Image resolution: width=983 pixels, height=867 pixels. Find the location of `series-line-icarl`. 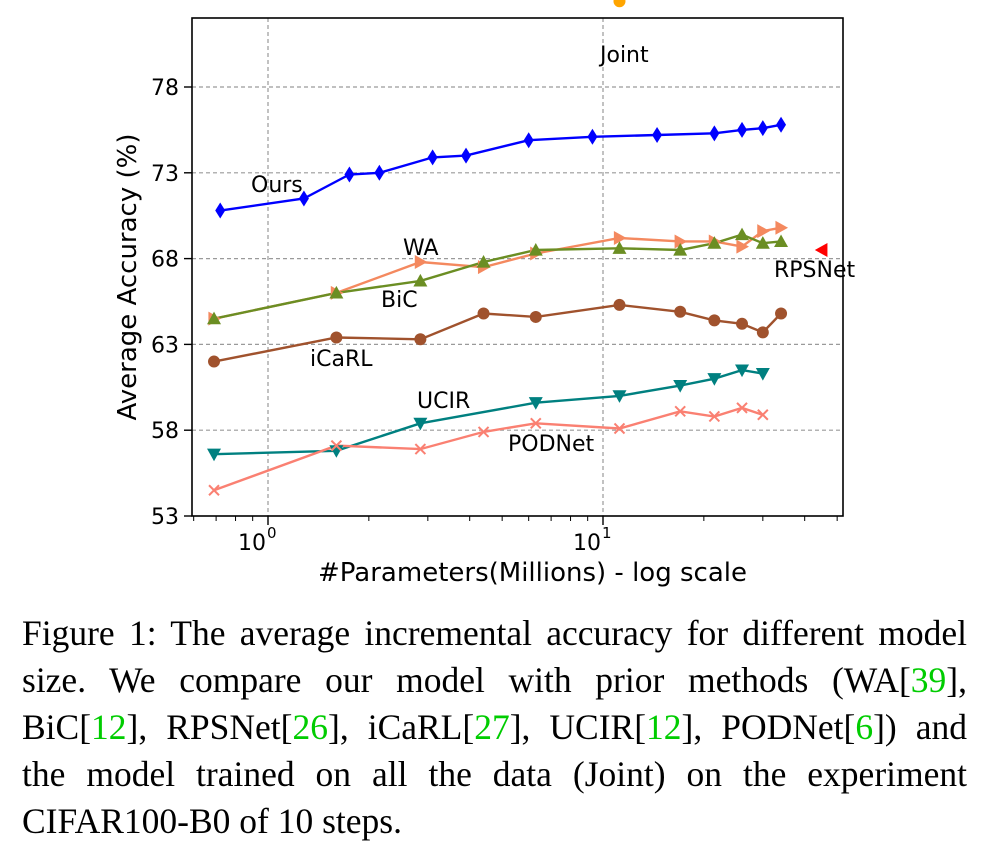

series-line-icarl is located at coordinates (497, 333).